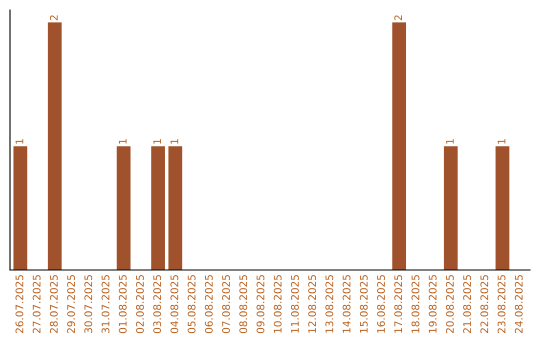 The width and height of the screenshot is (540, 340). Describe the element at coordinates (36, 304) in the screenshot. I see `x-tick-label: 27.07.2025` at that location.